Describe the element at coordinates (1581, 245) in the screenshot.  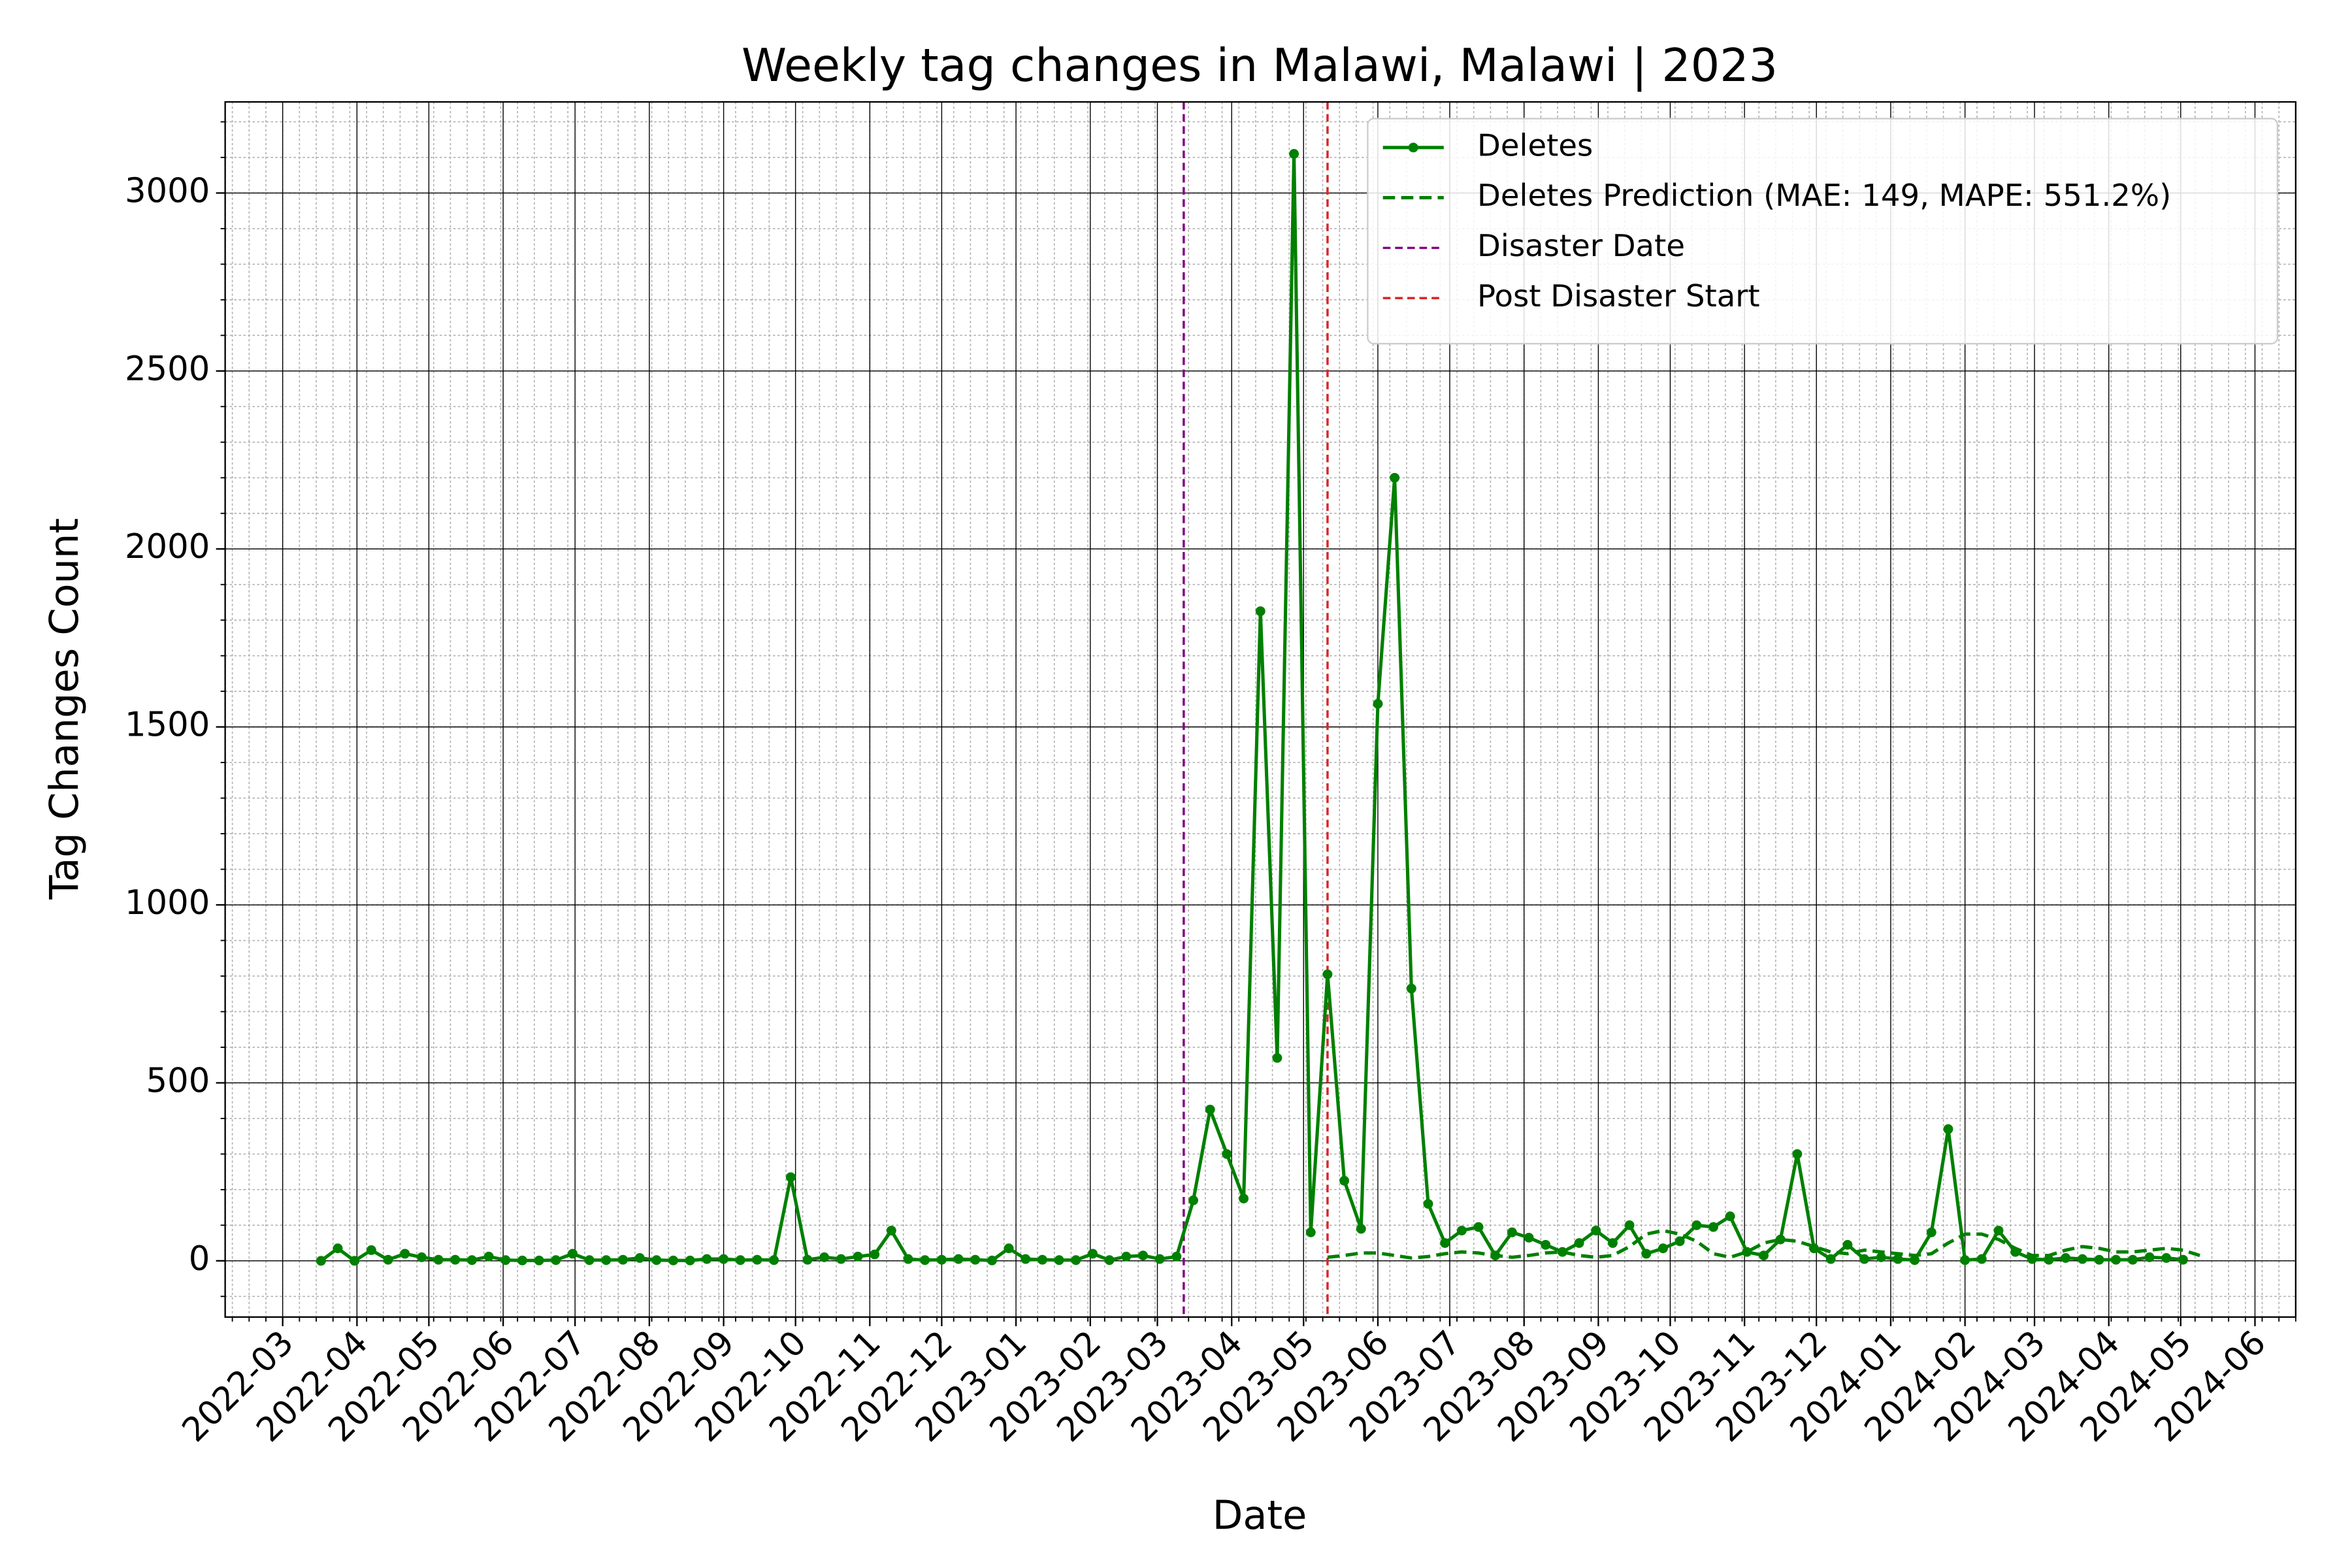
I see `legend-label: Disaster Date` at that location.